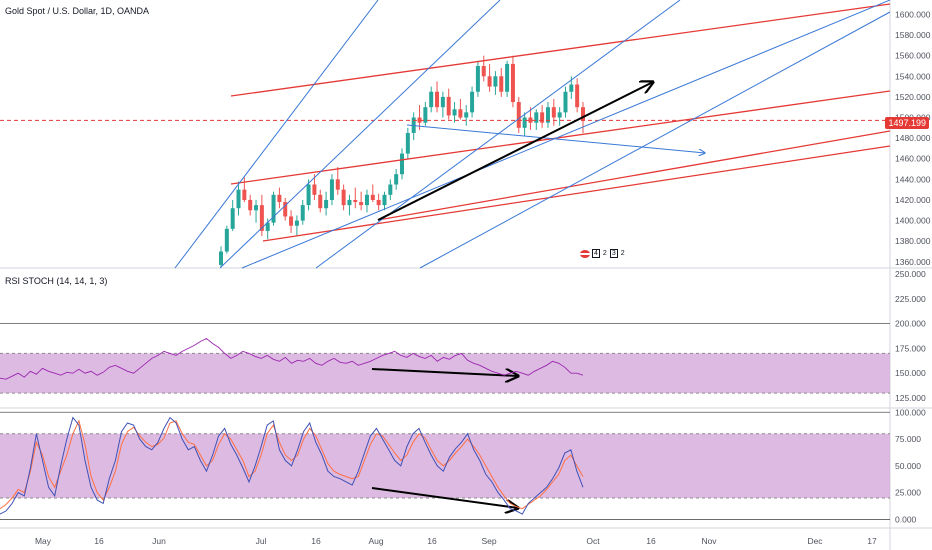 The width and height of the screenshot is (932, 550). Describe the element at coordinates (375, 541) in the screenshot. I see `time-axis-label: Aug` at that location.